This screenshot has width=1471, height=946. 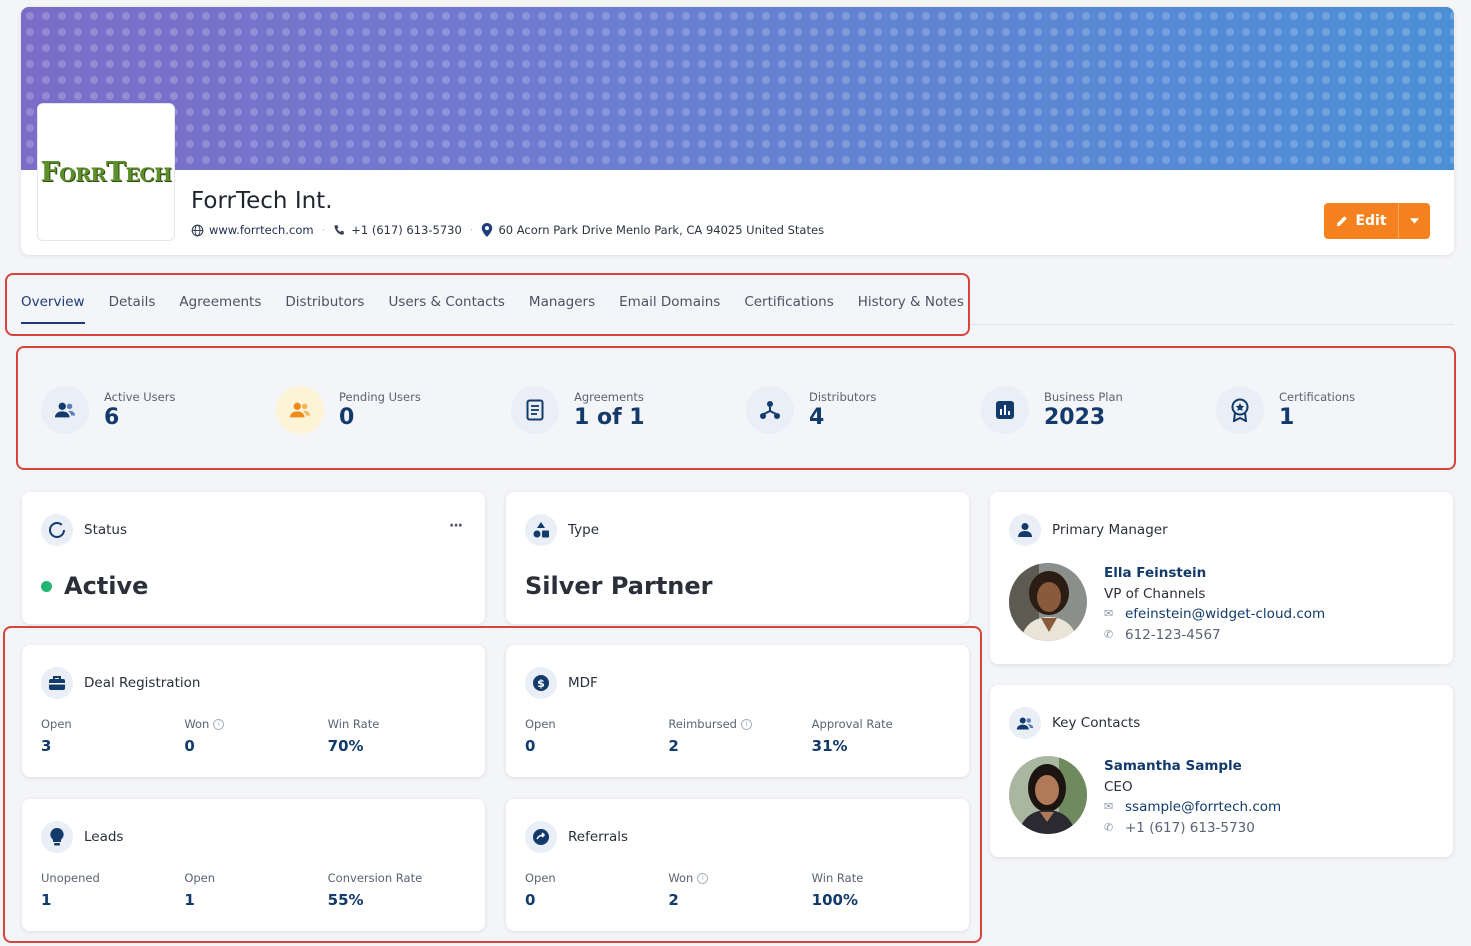 What do you see at coordinates (789, 302) in the screenshot?
I see `tab-certifications: Certifications` at bounding box center [789, 302].